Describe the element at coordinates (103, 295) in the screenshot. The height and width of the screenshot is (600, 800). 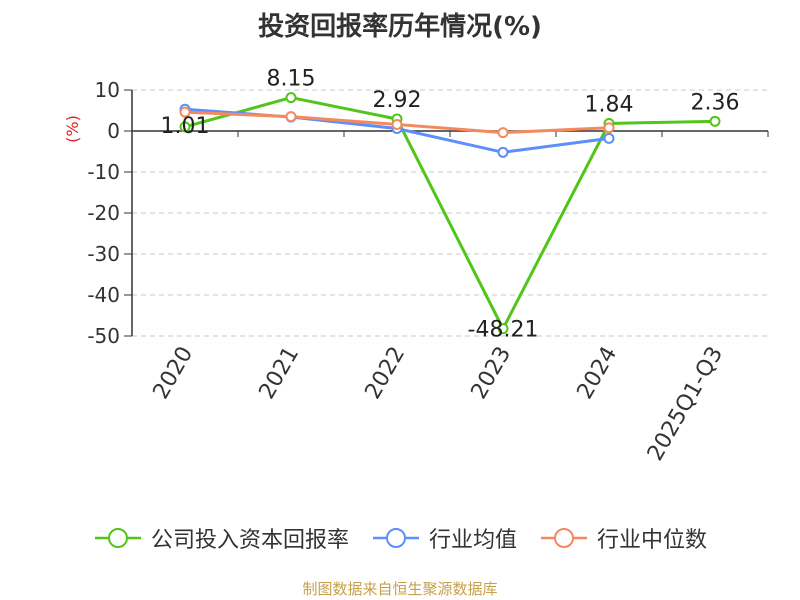
I see `y-tick-label: -40` at that location.